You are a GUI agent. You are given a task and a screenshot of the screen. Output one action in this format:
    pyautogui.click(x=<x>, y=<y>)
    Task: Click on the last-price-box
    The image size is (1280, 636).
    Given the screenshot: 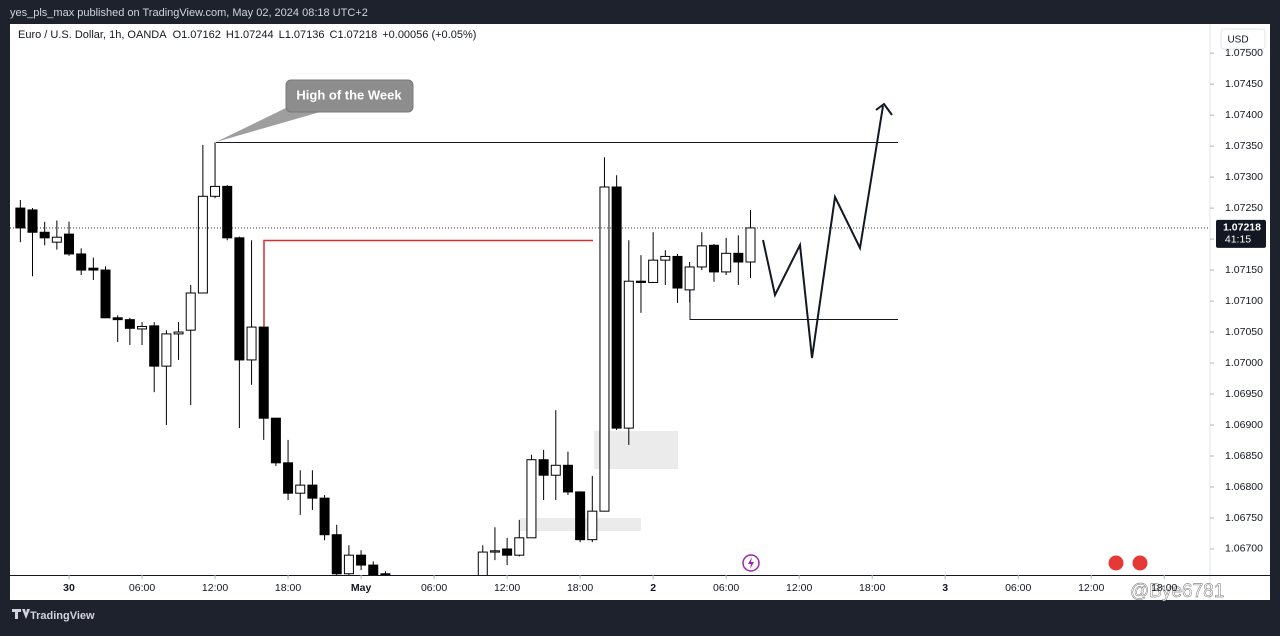 What is the action you would take?
    pyautogui.click(x=1241, y=233)
    